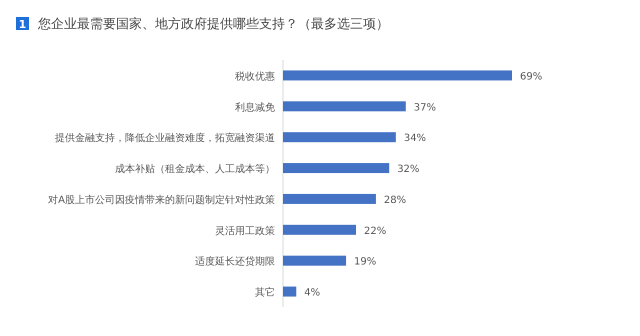 This screenshot has width=640, height=336. Describe the element at coordinates (161, 200) in the screenshot. I see `y-tick-label: 对A股上市公司因疫情带来的新问题制定针对性政策` at that location.